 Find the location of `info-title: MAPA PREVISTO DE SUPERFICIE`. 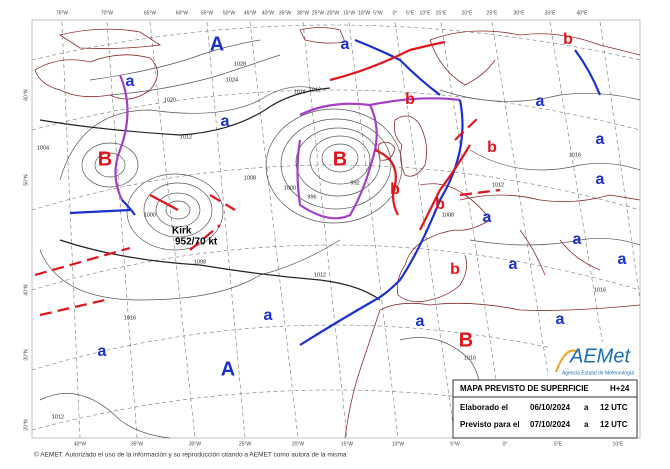

info-title: MAPA PREVISTO DE SUPERFICIE is located at coordinates (524, 388).